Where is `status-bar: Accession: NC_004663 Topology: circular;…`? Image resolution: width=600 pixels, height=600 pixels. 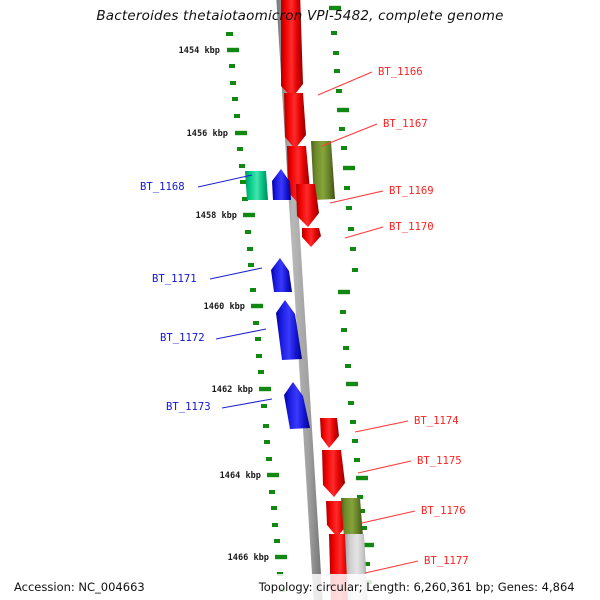
status-bar: Accession: NC_004663 Topology: circular;… is located at coordinates (300, 587).